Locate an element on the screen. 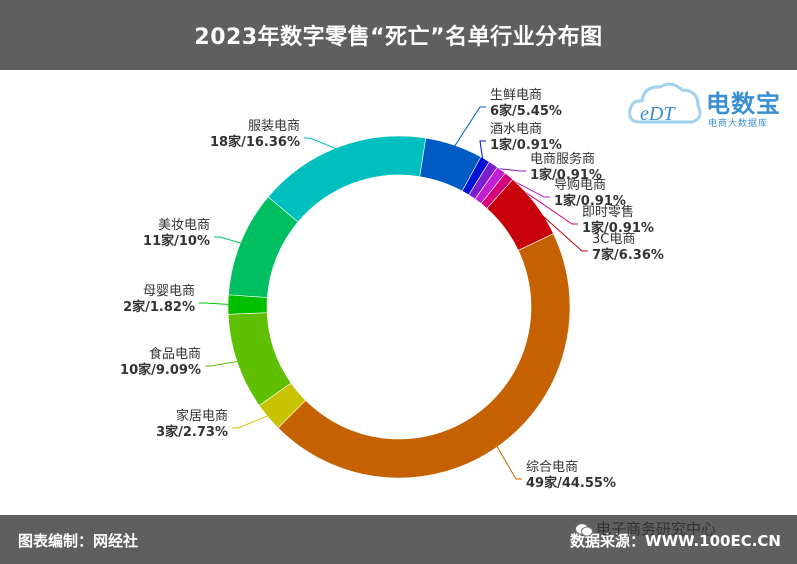  data-source: 数据来源：WWW.100EC.CN is located at coordinates (675, 541).